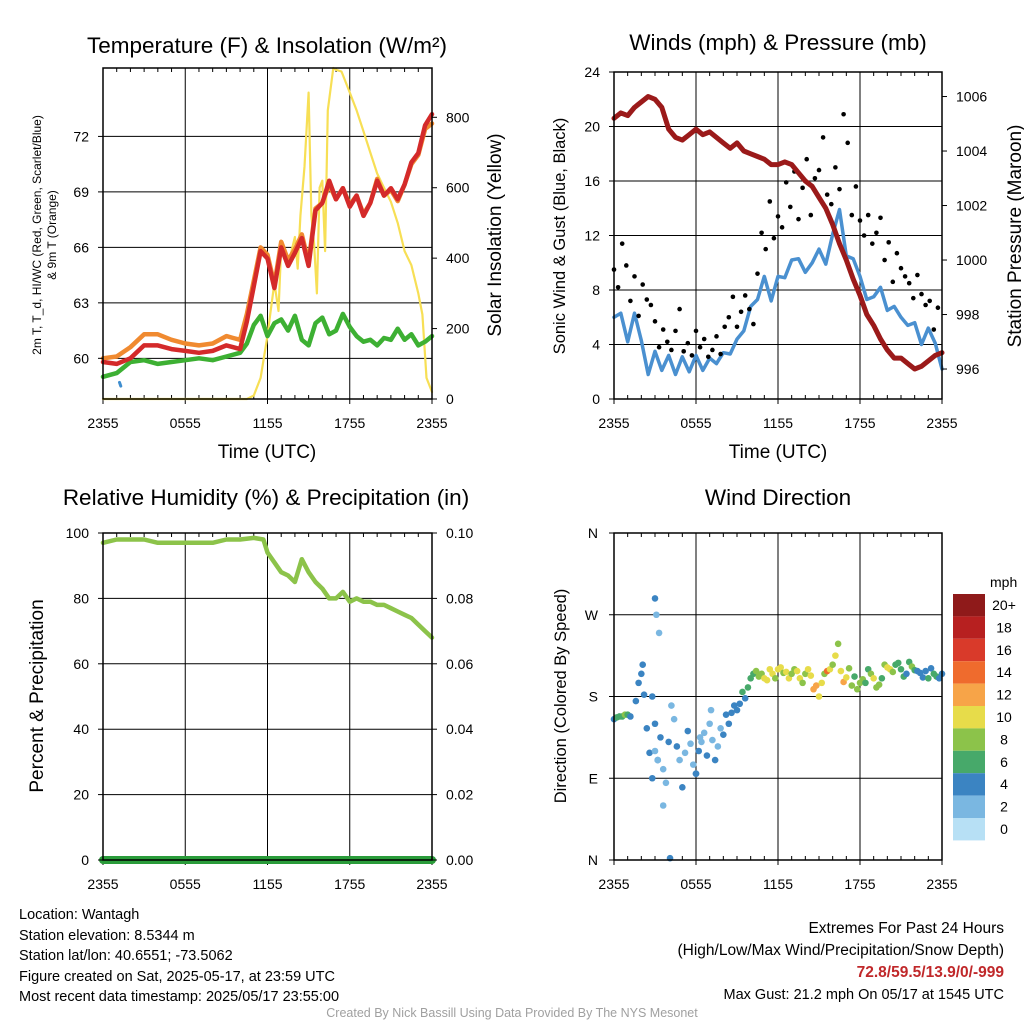 Image resolution: width=1024 pixels, height=1024 pixels. What do you see at coordinates (695, 423) in the screenshot?
I see `winds-x-tick-label: 0555` at bounding box center [695, 423].